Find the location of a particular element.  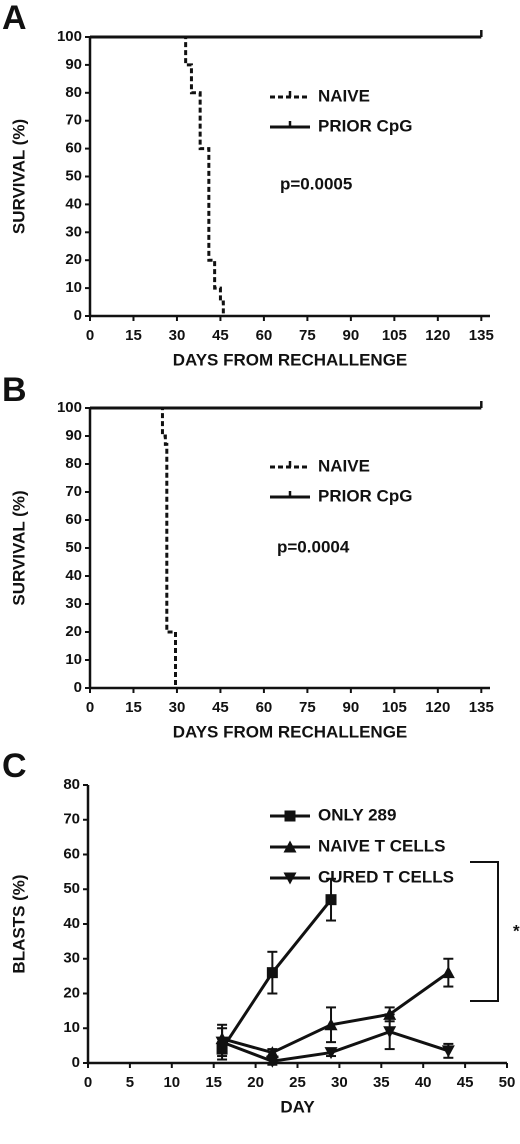

x-tick-label: 10 is located at coordinates (171, 1082).